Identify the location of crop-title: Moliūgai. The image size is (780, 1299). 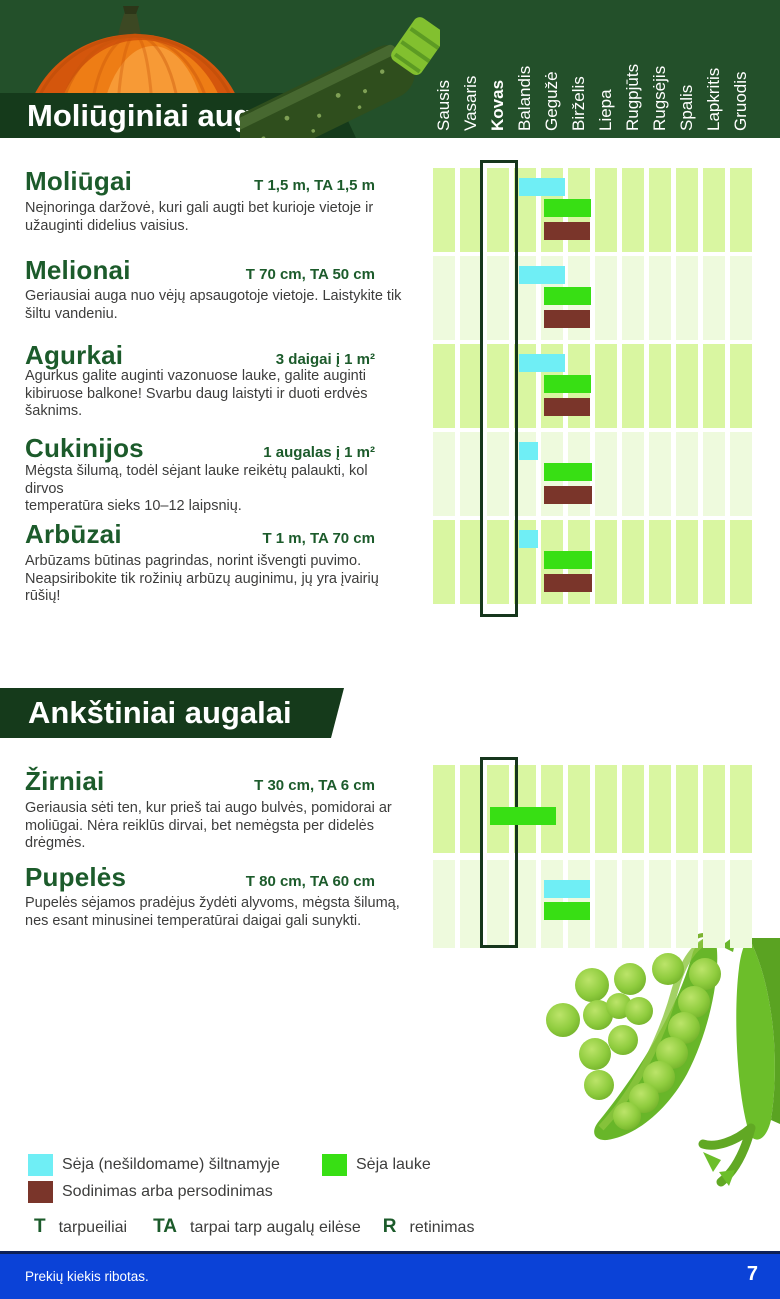
(79, 181).